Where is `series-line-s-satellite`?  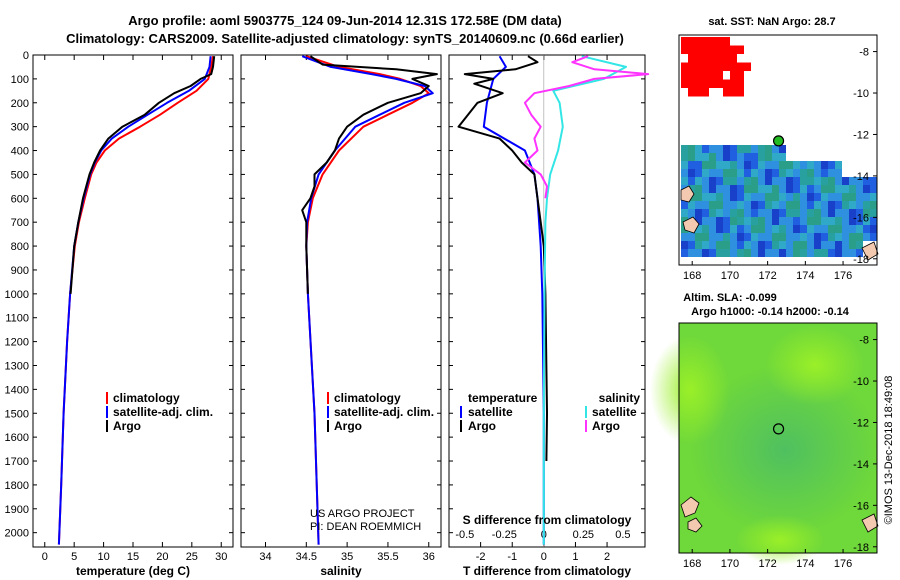
series-line-s-satellite is located at coordinates (584, 300).